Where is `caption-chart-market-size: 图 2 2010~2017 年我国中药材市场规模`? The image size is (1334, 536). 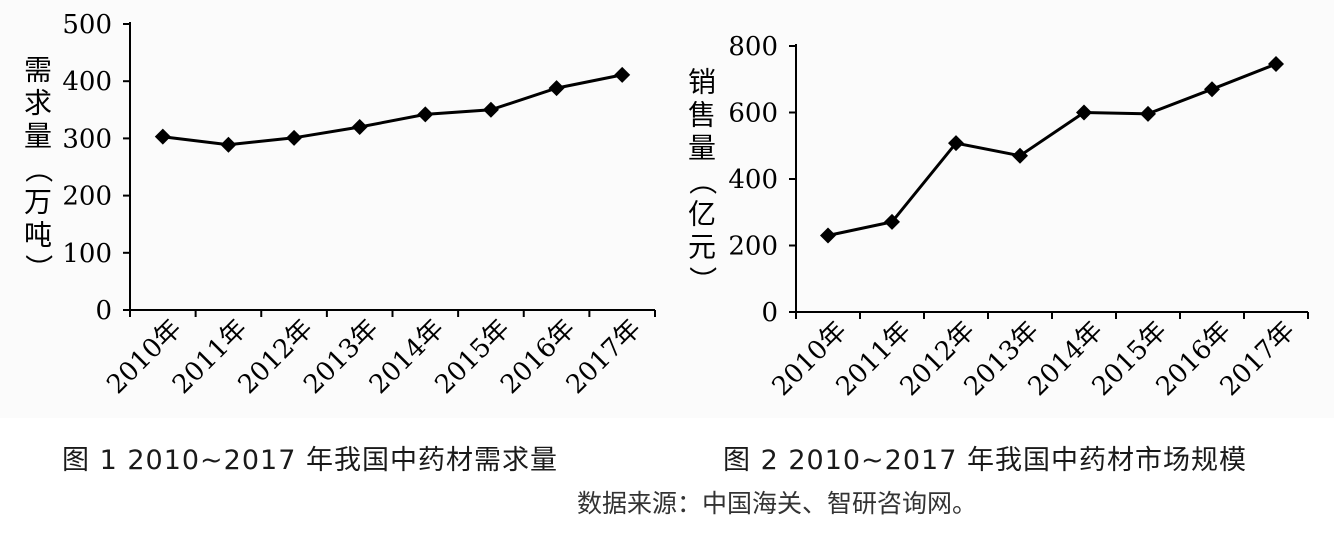
caption-chart-market-size: 图 2 2010~2017 年我国中药材市场规模 is located at coordinates (985, 460).